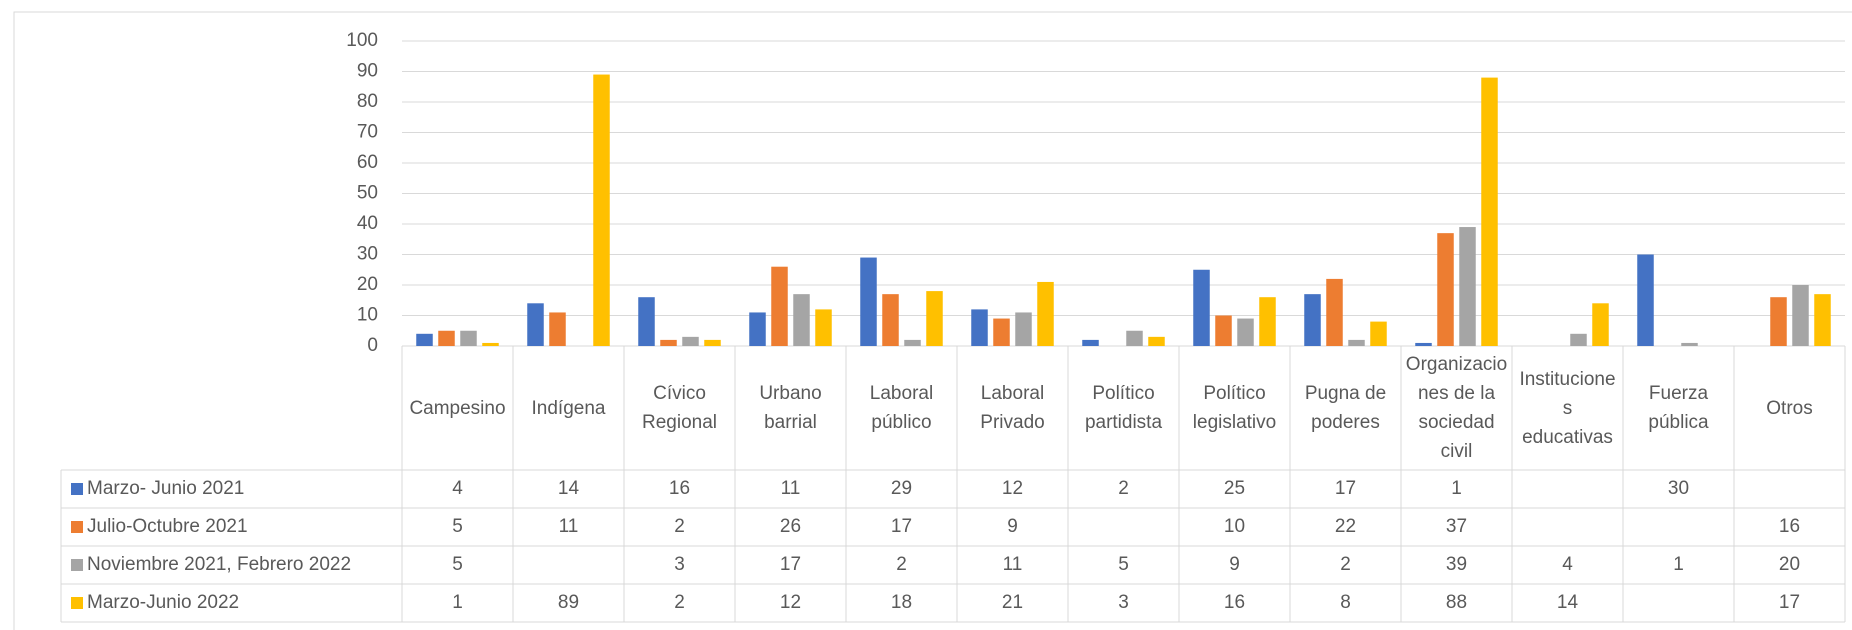 The image size is (1852, 630). What do you see at coordinates (1345, 526) in the screenshot?
I see `table-value: 22` at bounding box center [1345, 526].